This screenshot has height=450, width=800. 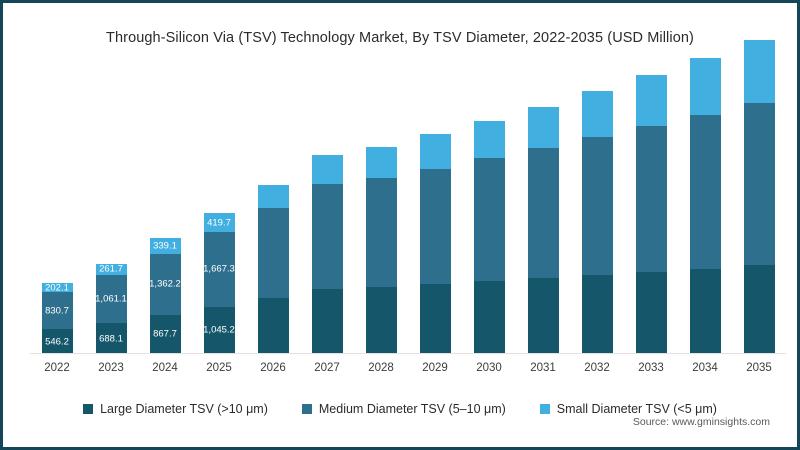 What do you see at coordinates (219, 210) in the screenshot?
I see `bar-column: 419.7 1,667.3 1,045.2` at bounding box center [219, 210].